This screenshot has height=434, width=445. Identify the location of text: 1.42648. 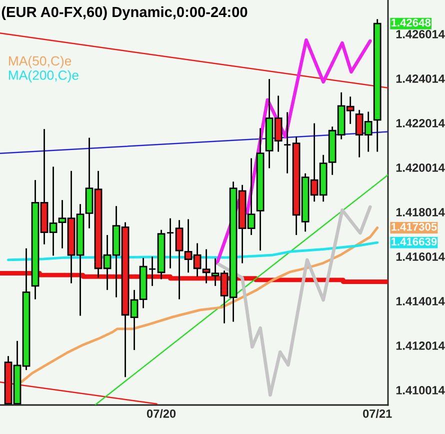
(411, 22).